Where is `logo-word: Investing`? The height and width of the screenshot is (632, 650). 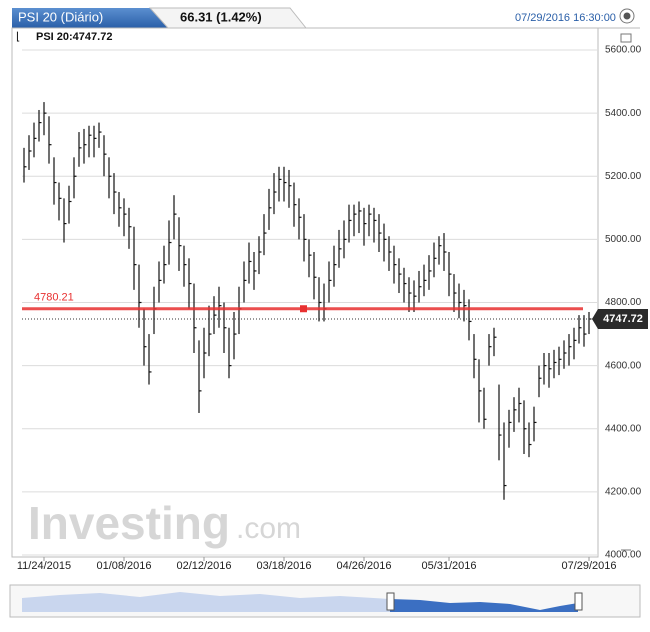
logo-word: Investing is located at coordinates (129, 523).